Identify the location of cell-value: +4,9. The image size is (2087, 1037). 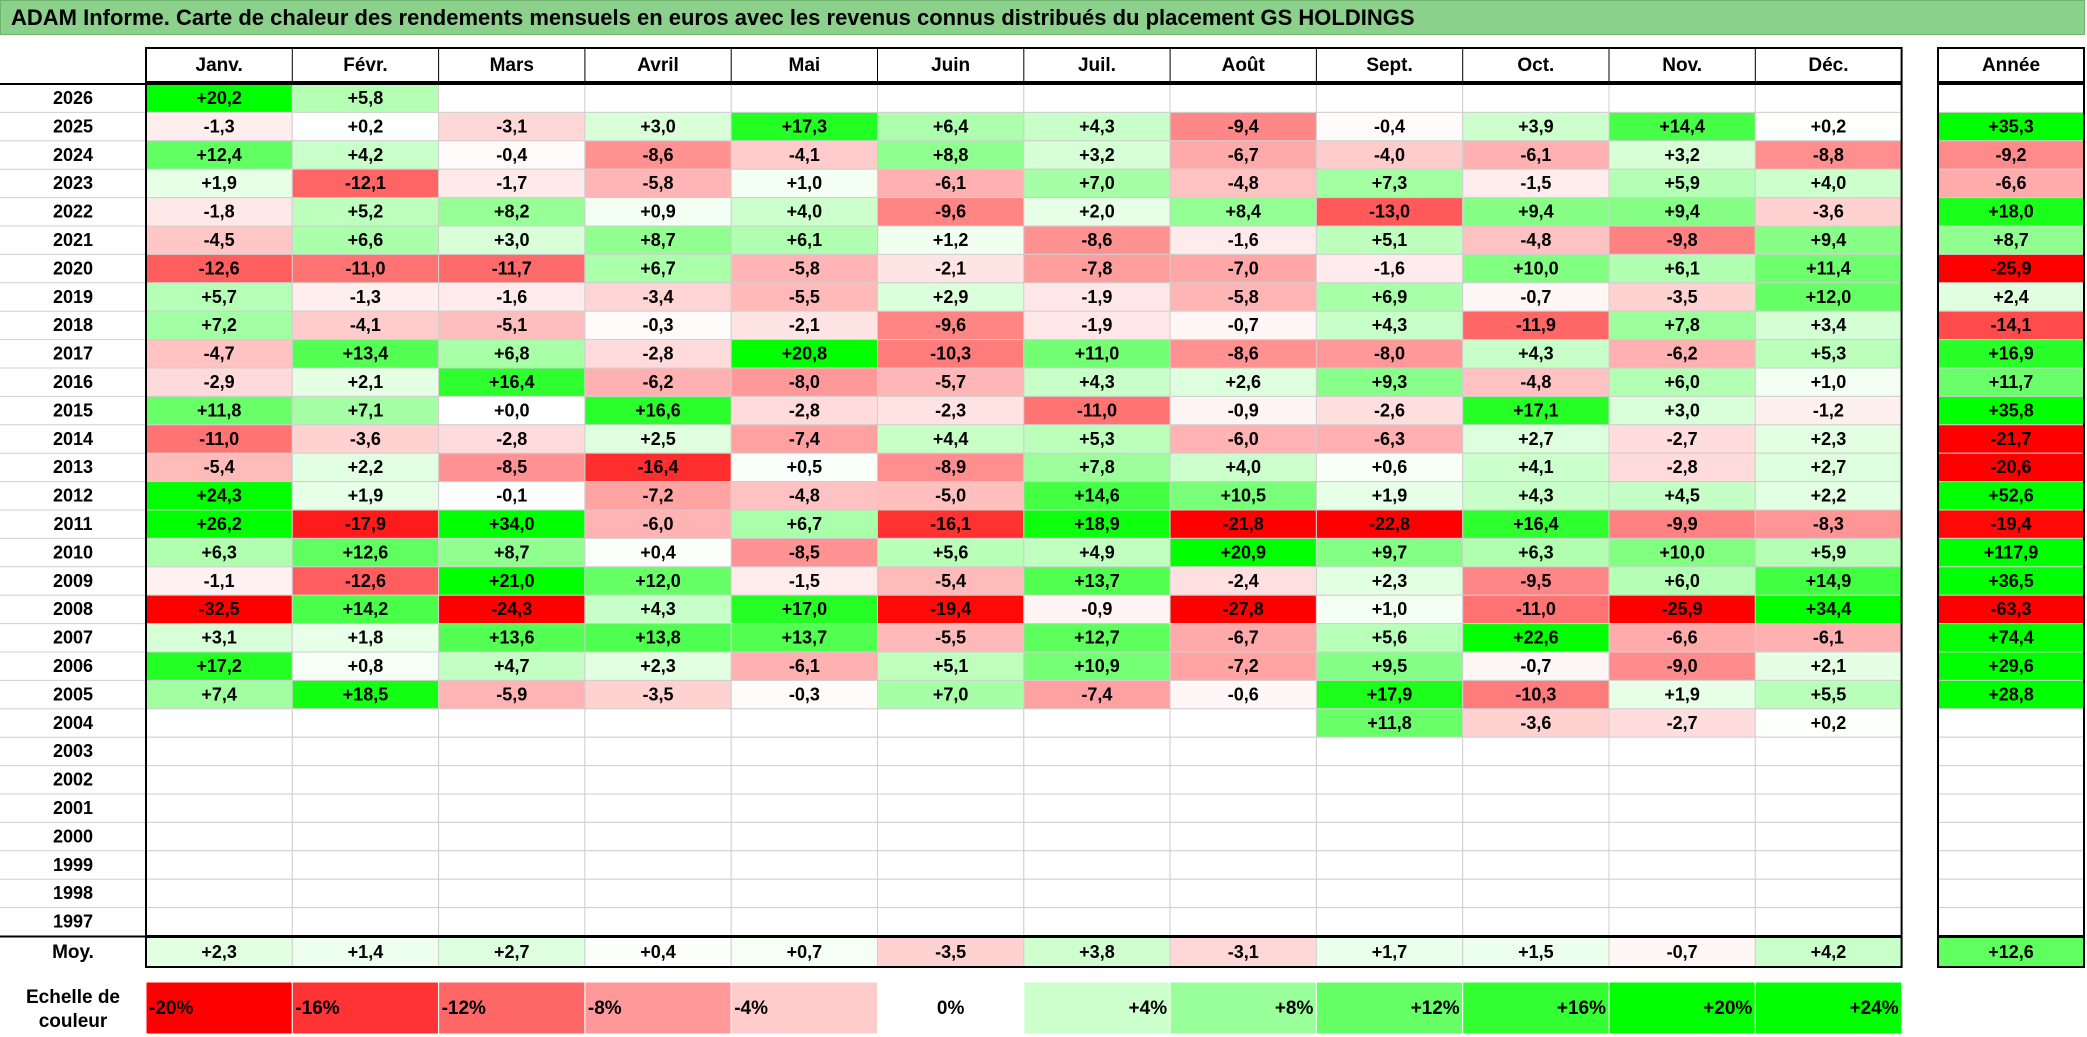
(1097, 552).